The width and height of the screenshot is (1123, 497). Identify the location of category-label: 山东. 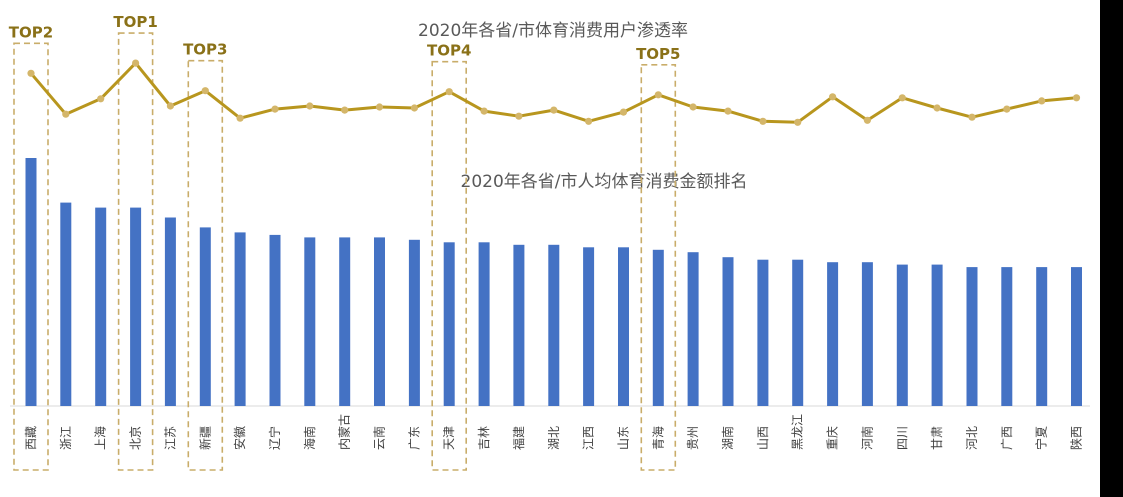
(624, 438).